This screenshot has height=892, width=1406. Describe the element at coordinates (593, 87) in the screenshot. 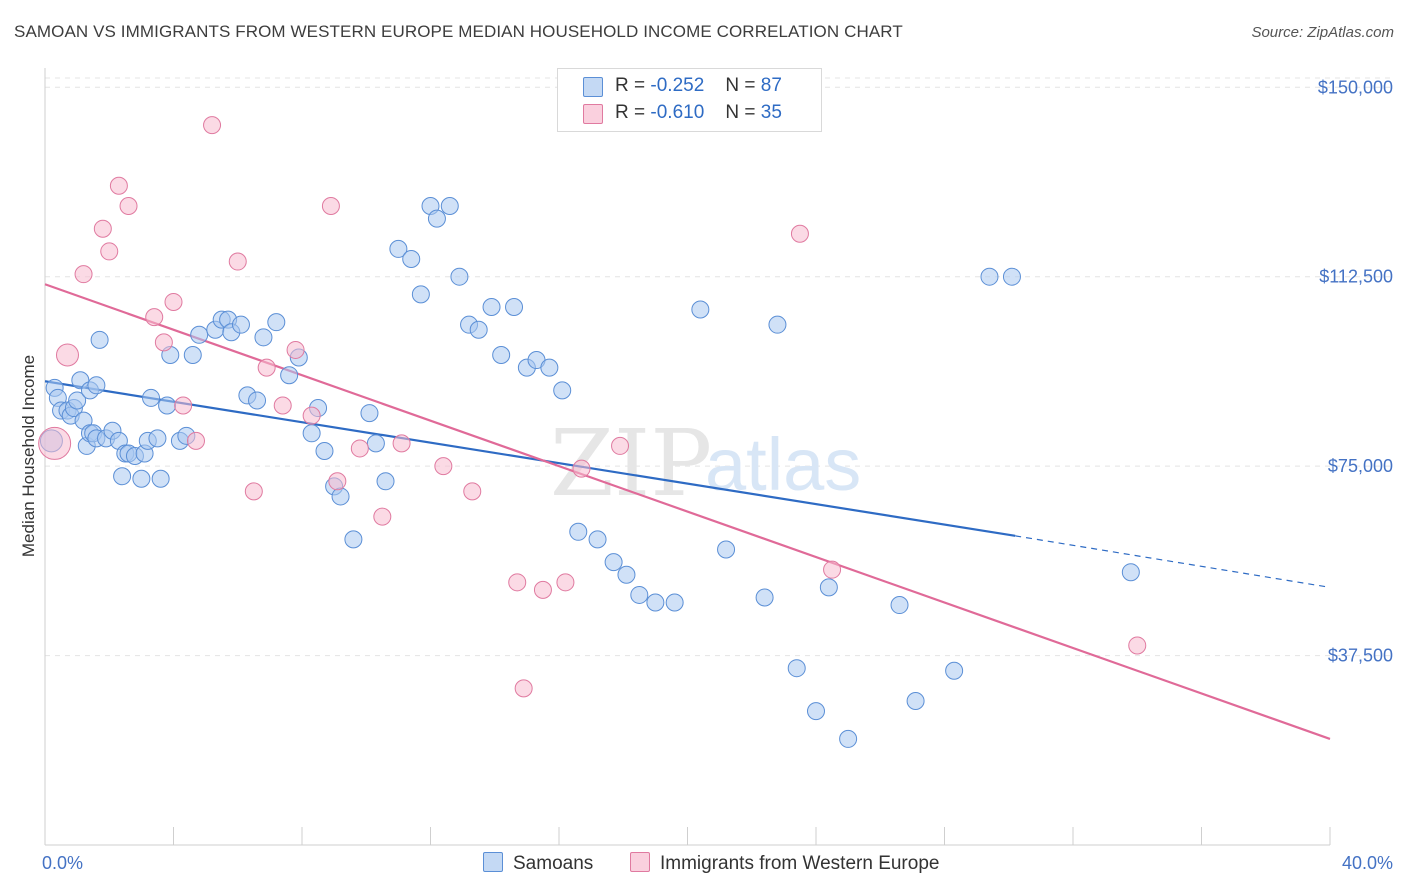

I see `legend-swatch-samoans` at that location.